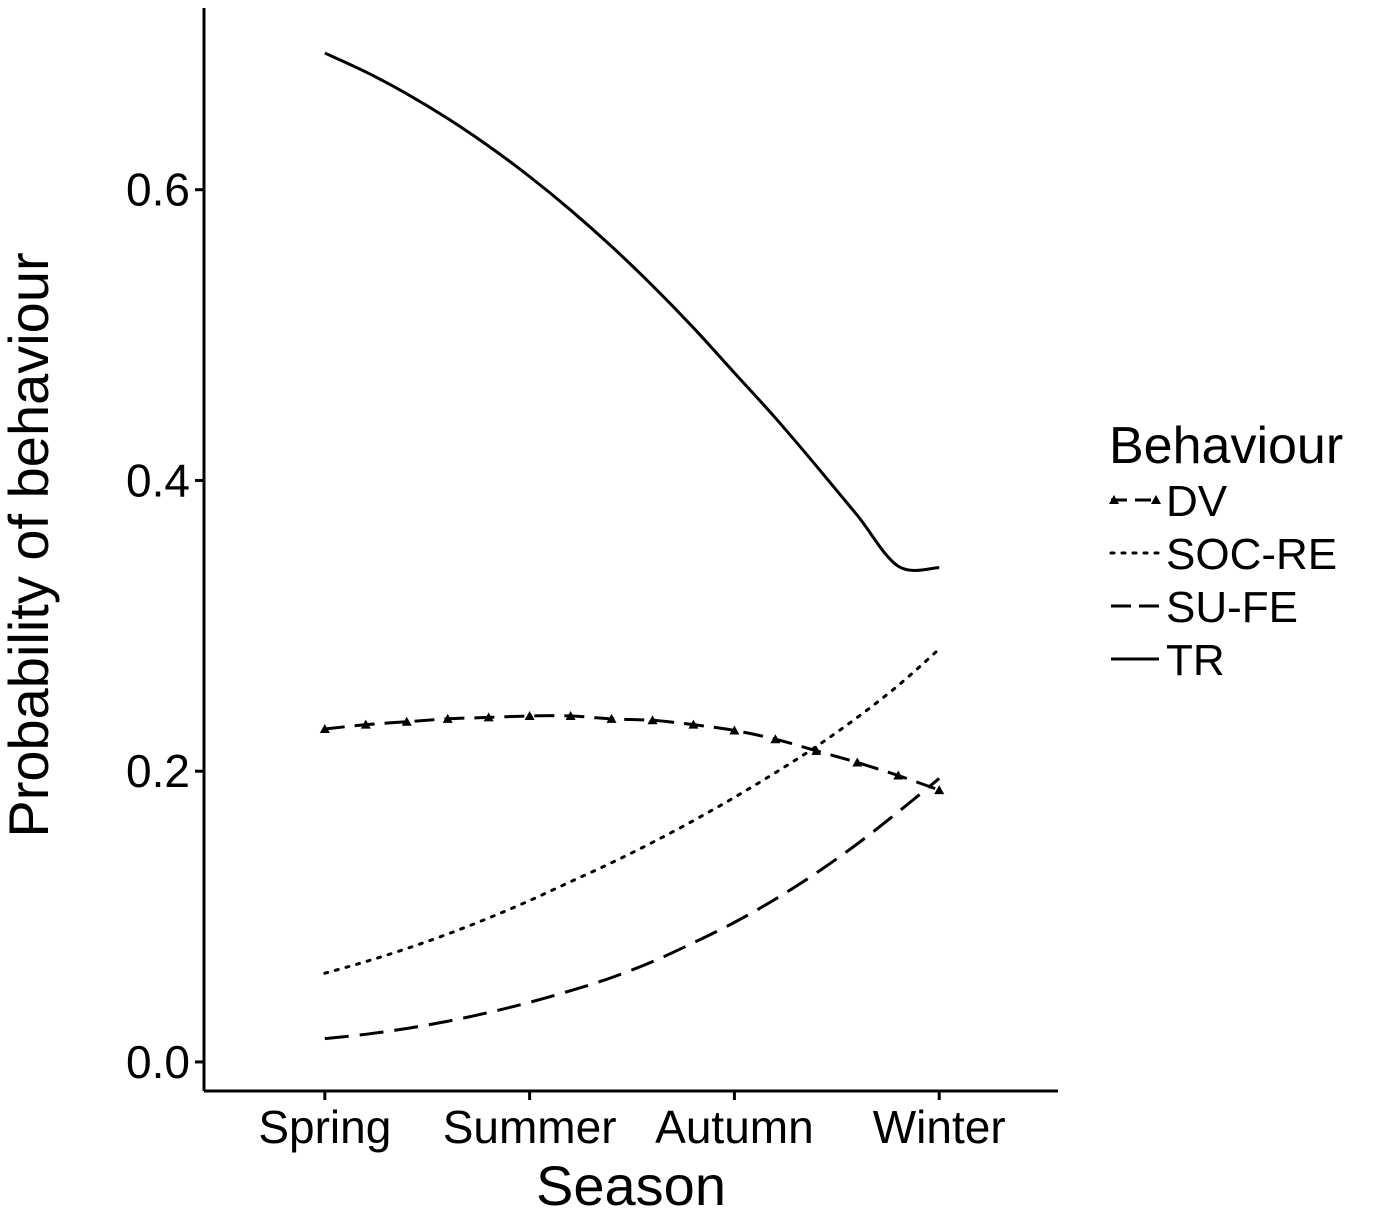 The width and height of the screenshot is (1400, 1210). What do you see at coordinates (30, 544) in the screenshot?
I see `y-axis-title: Probability of behaviour` at bounding box center [30, 544].